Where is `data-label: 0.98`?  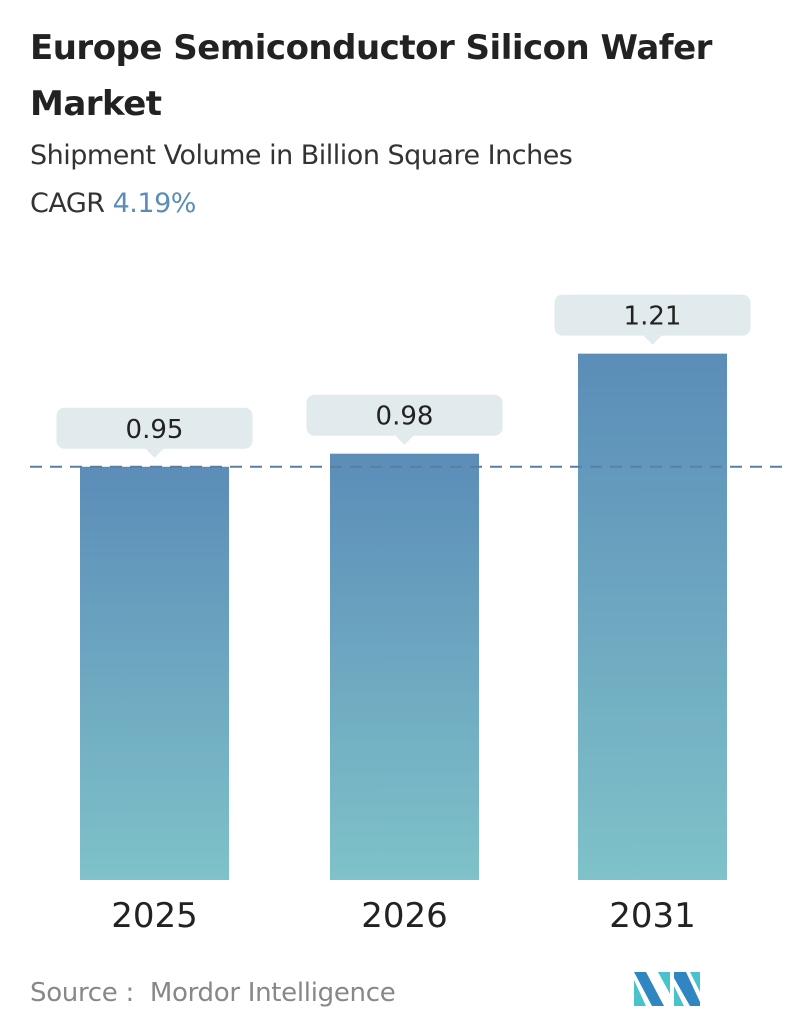
data-label: 0.98 is located at coordinates (405, 417).